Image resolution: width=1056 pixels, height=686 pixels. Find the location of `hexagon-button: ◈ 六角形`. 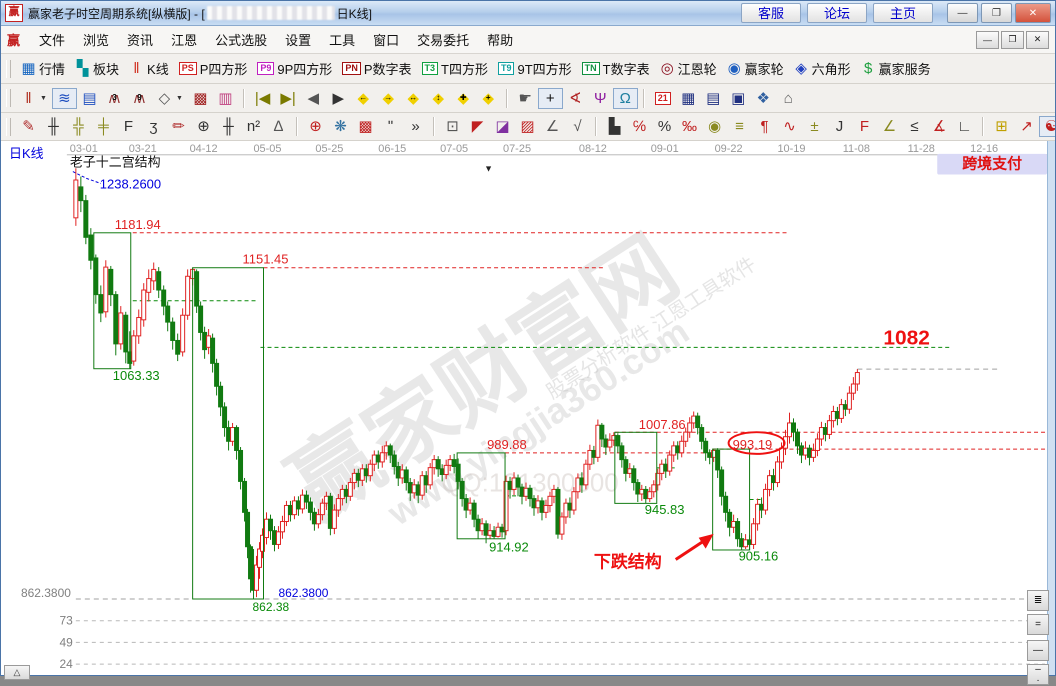

hexagon-button: ◈ 六角形 is located at coordinates (822, 68).